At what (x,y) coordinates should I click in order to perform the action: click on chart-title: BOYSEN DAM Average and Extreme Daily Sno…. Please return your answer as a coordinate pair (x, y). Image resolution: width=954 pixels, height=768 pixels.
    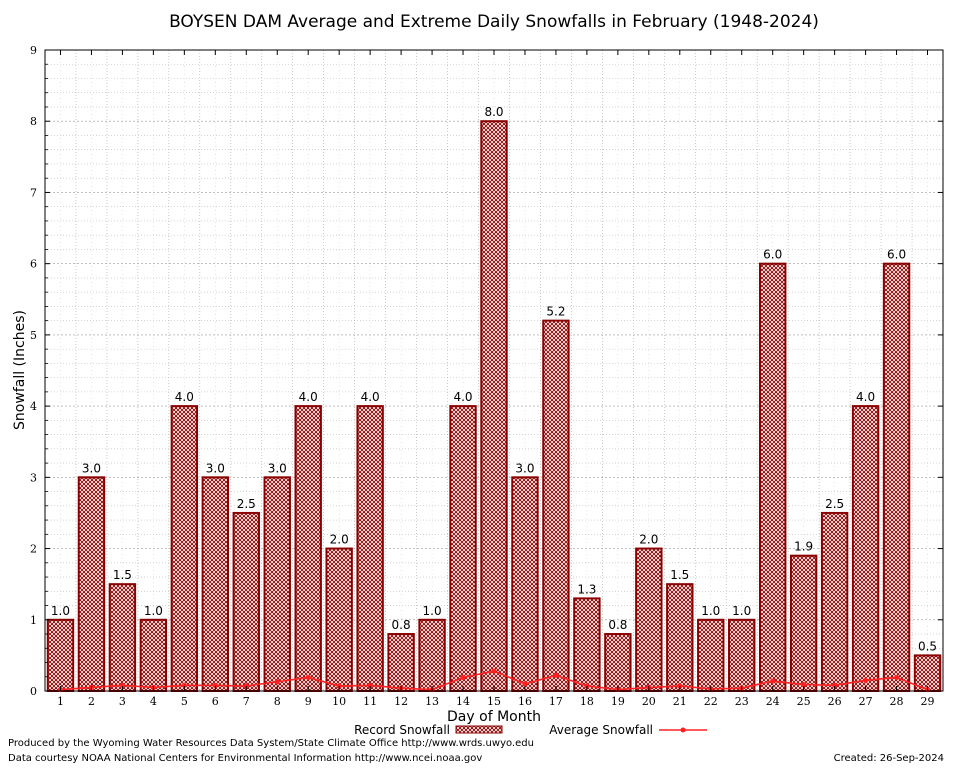
    Looking at the image, I should click on (494, 22).